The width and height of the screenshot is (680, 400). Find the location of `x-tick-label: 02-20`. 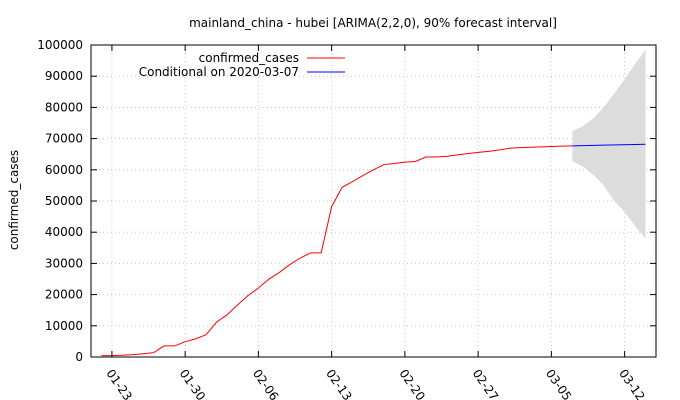

x-tick-label: 02-20 is located at coordinates (411, 383).